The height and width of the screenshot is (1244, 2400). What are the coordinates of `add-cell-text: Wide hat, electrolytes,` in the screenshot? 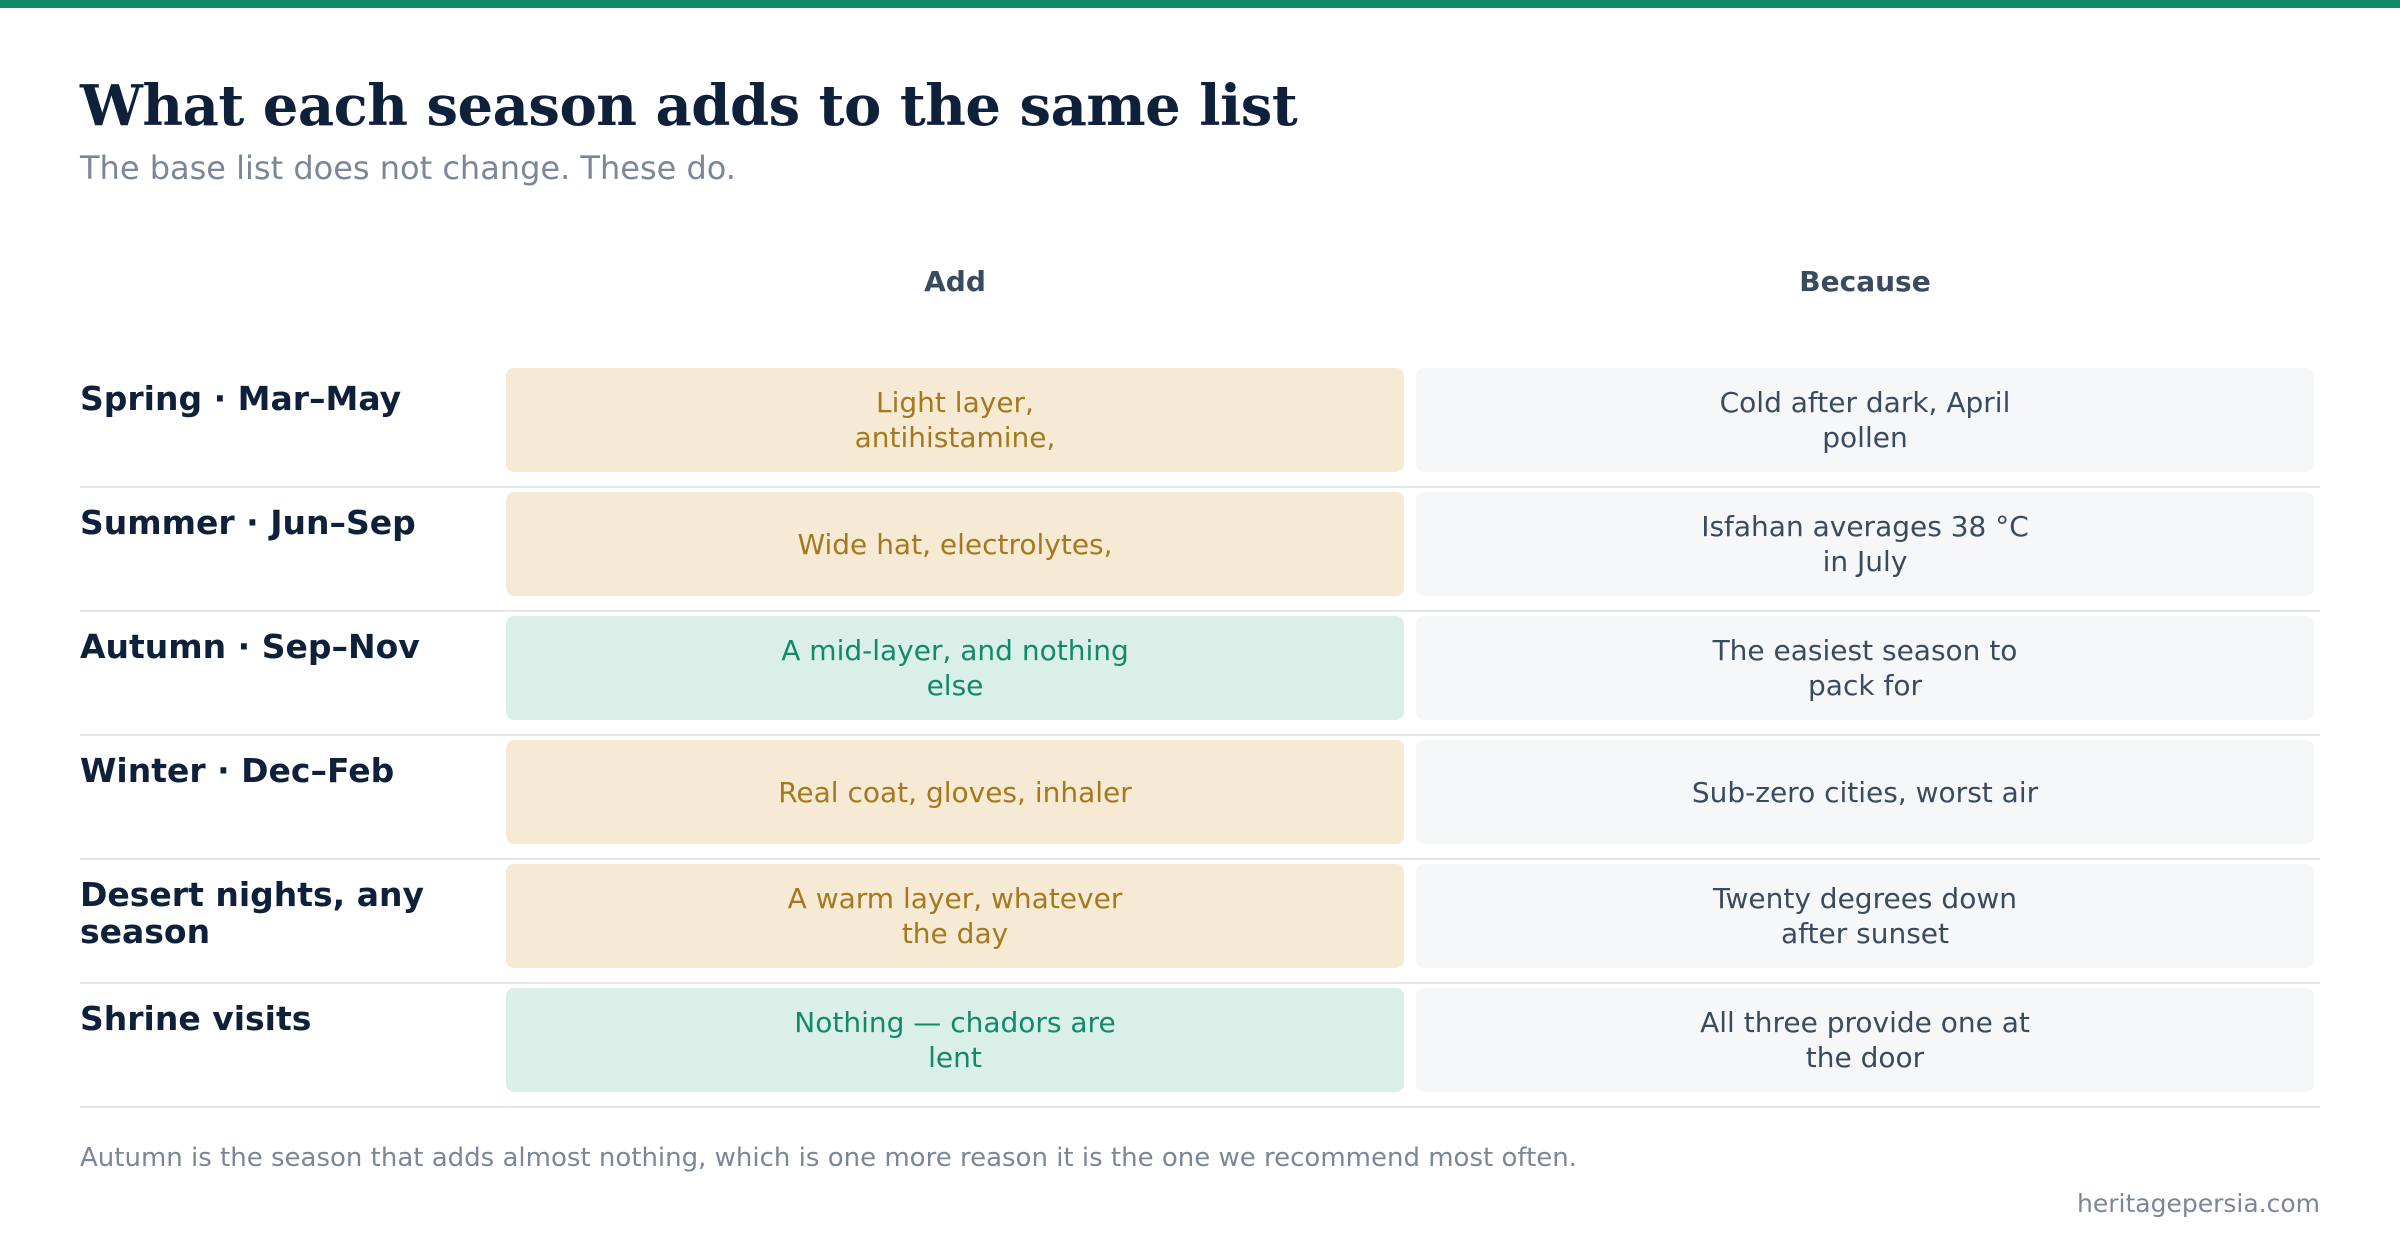 It's located at (955, 544).